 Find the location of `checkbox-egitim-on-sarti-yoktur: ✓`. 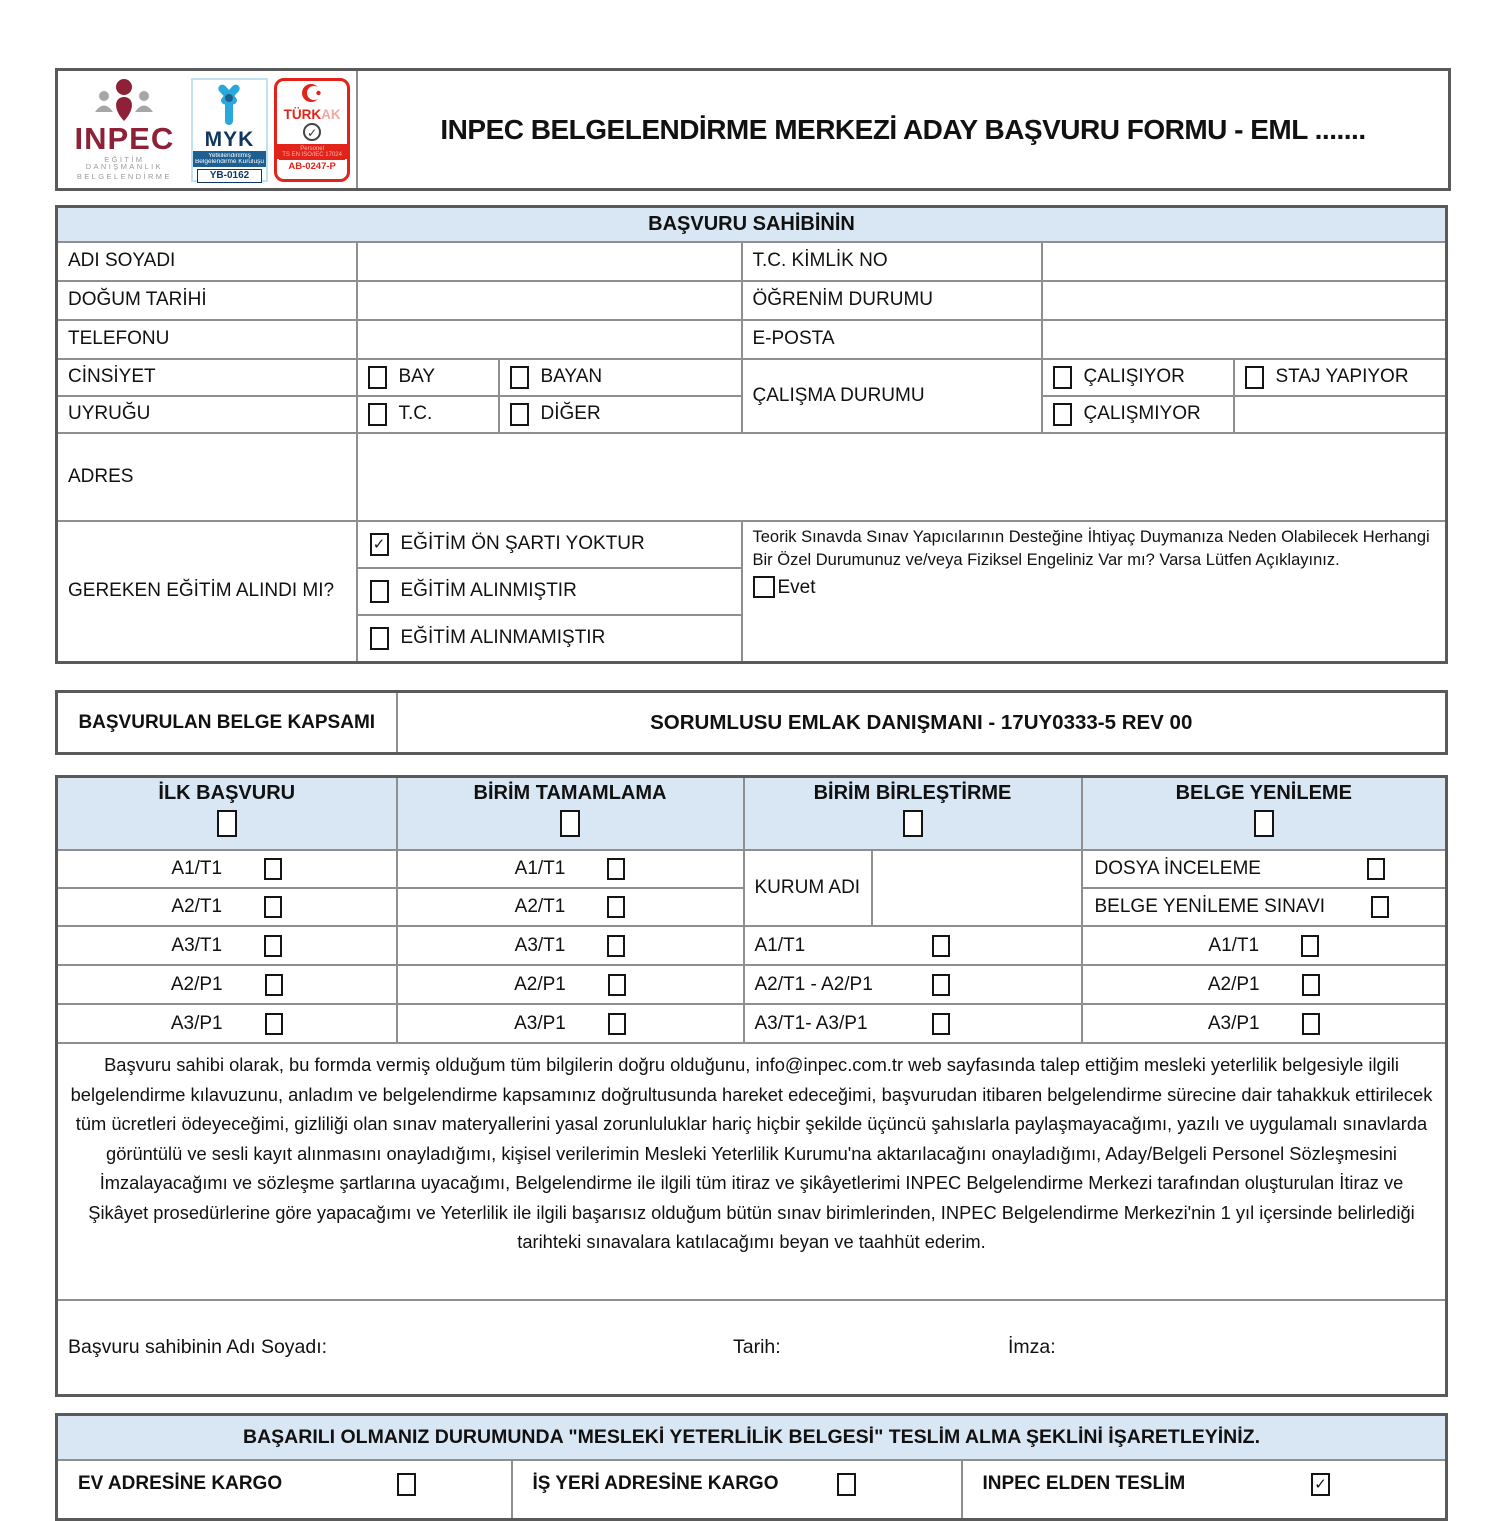

checkbox-egitim-on-sarti-yoktur: ✓ is located at coordinates (379, 544).